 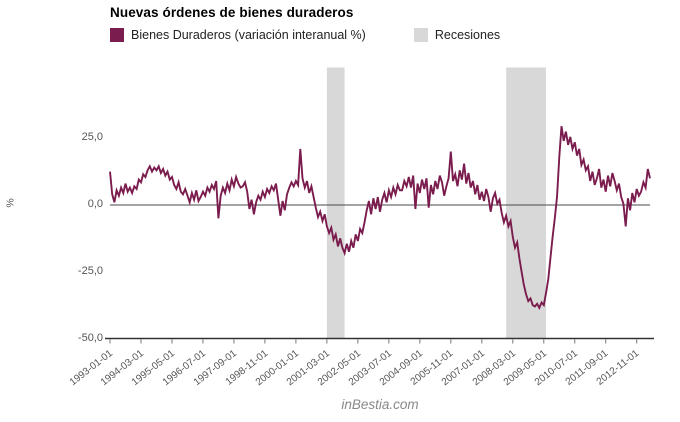 What do you see at coordinates (10, 203) in the screenshot?
I see `y-axis-title: %` at bounding box center [10, 203].